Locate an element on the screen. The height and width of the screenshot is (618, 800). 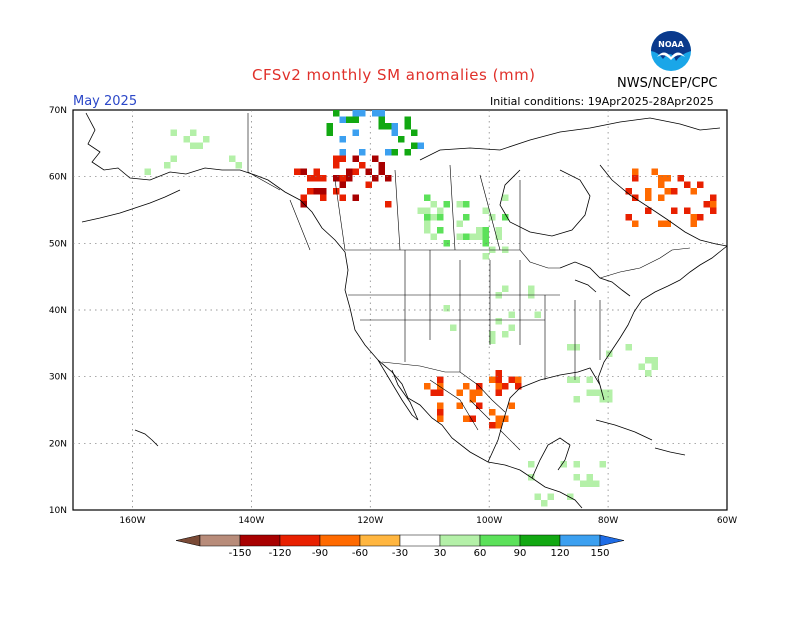
legend-label: 60 is located at coordinates (480, 553).